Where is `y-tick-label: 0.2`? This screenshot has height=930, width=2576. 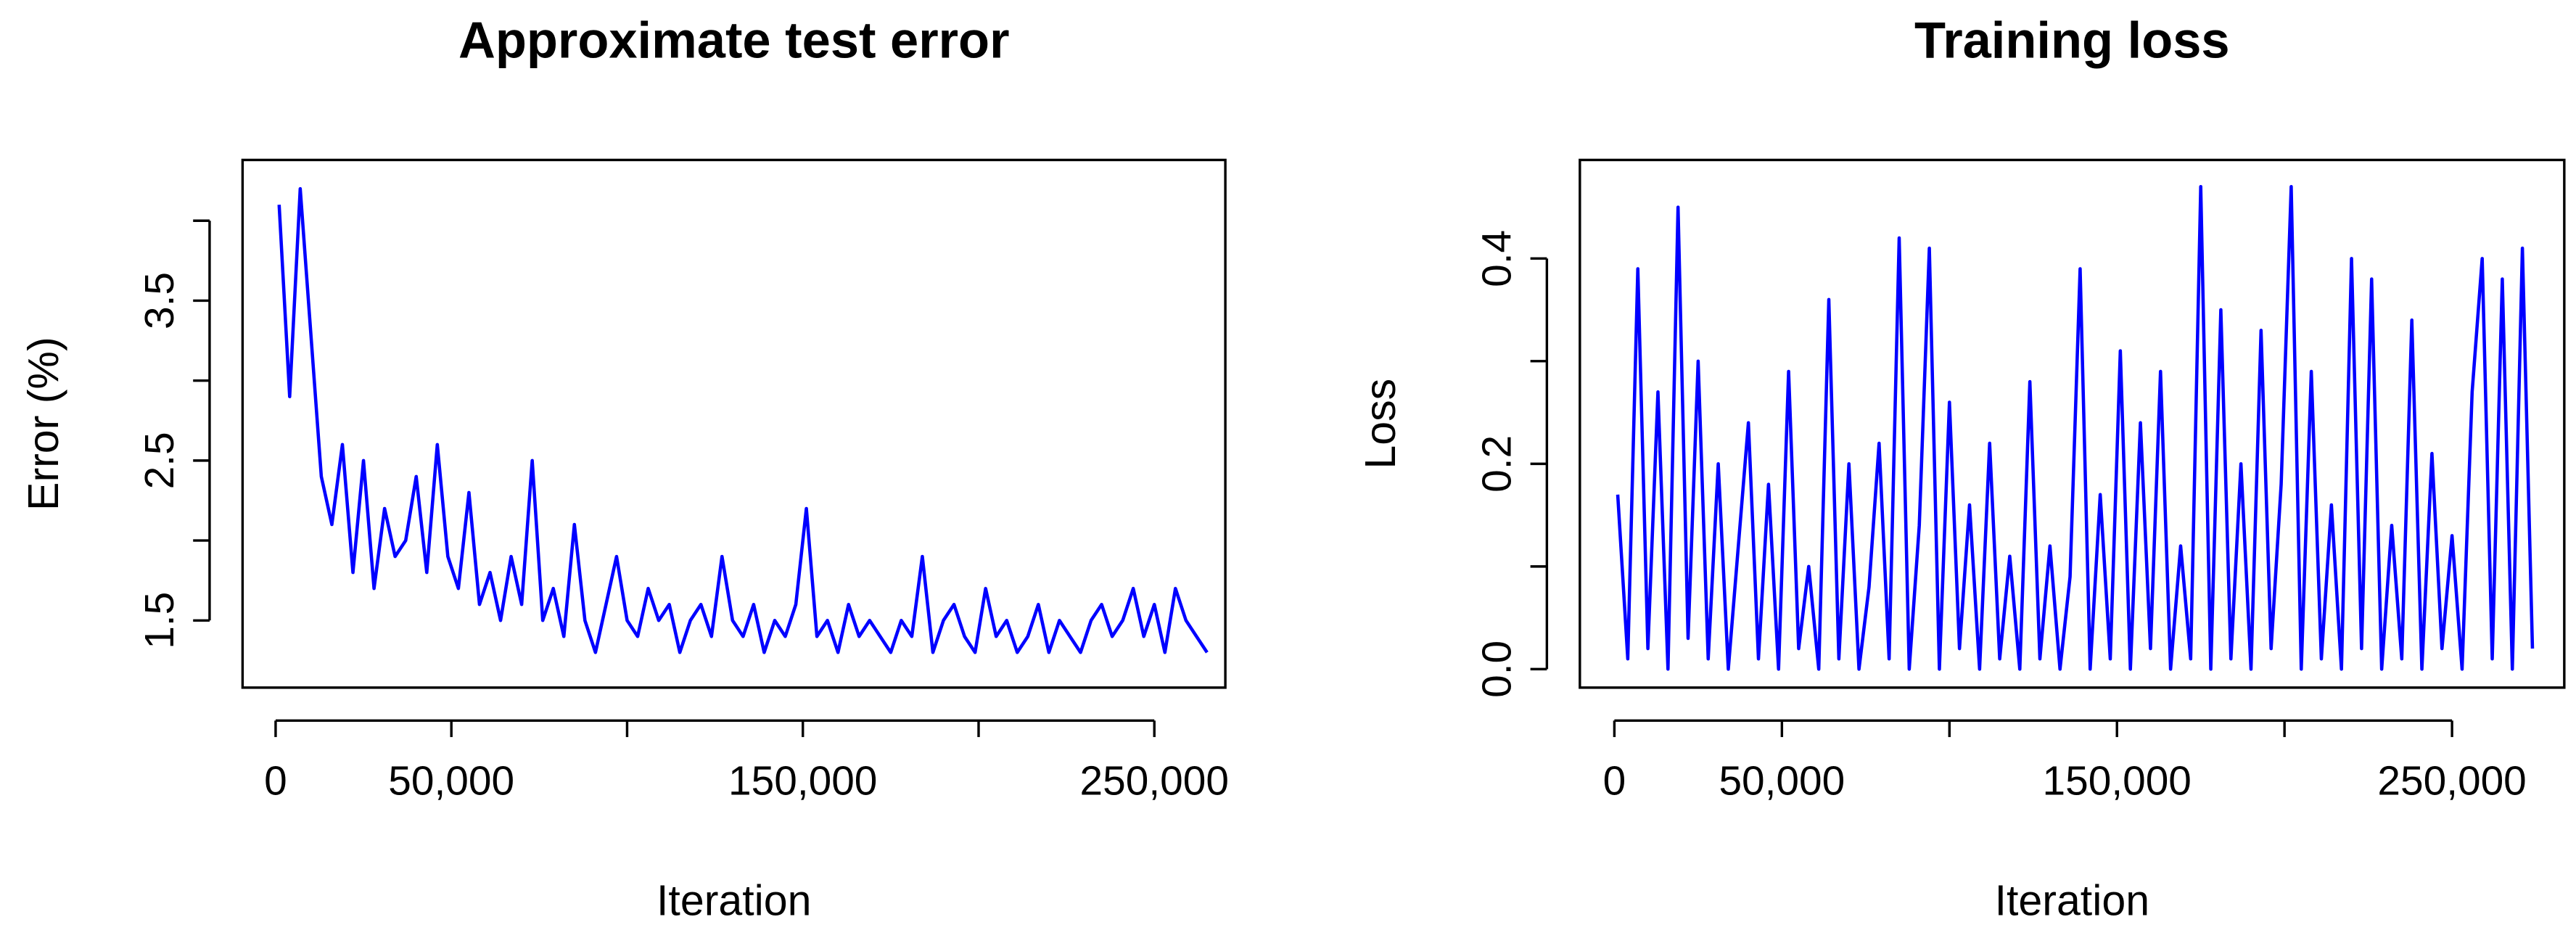
y-tick-label: 0.2 is located at coordinates (1497, 464).